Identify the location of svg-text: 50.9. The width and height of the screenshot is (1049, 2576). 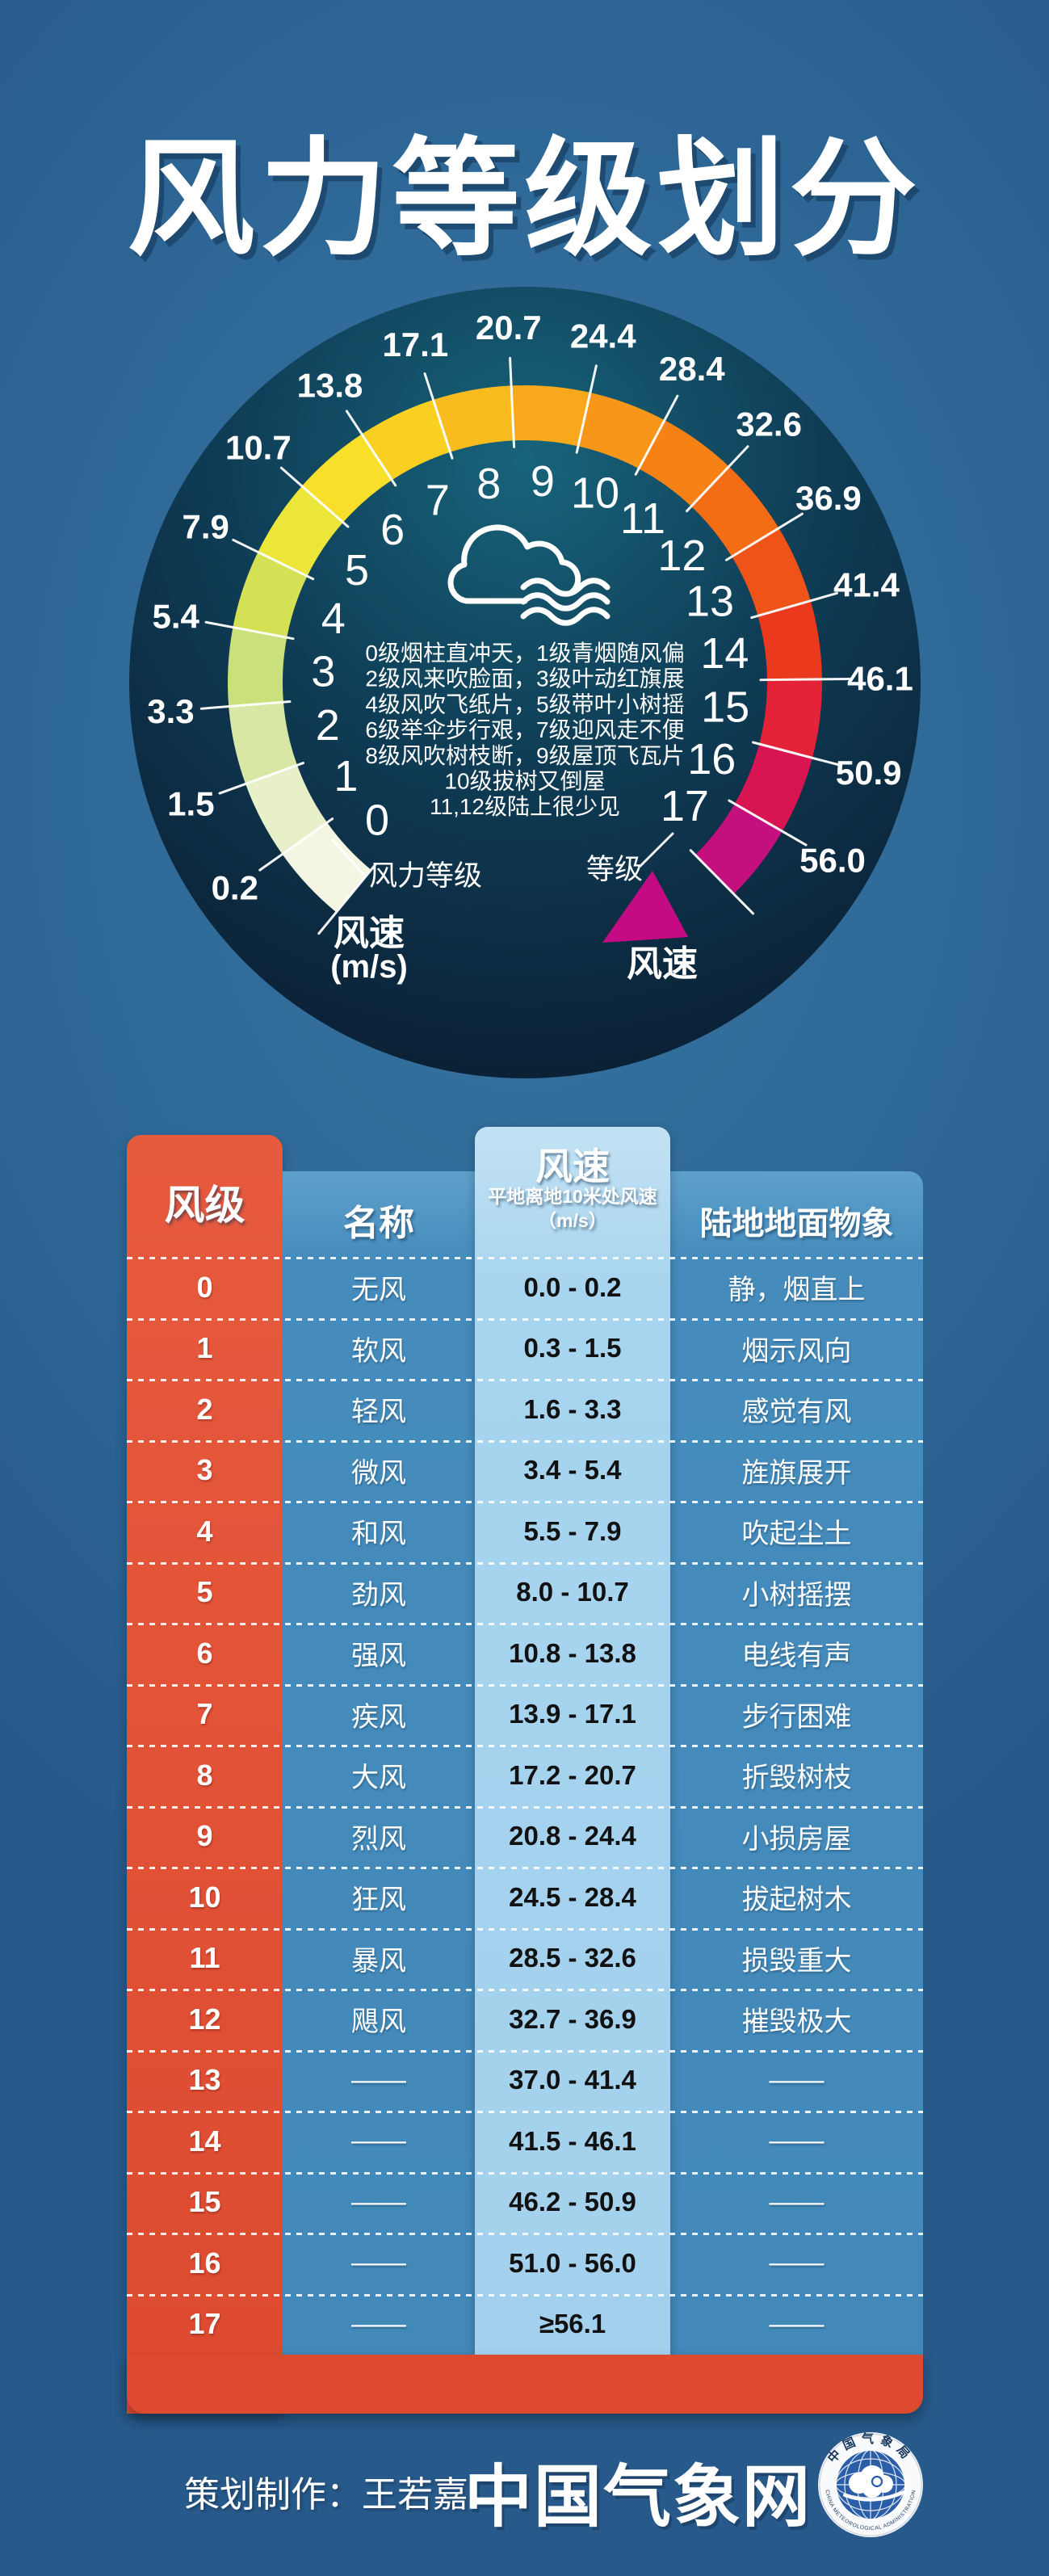
(869, 773).